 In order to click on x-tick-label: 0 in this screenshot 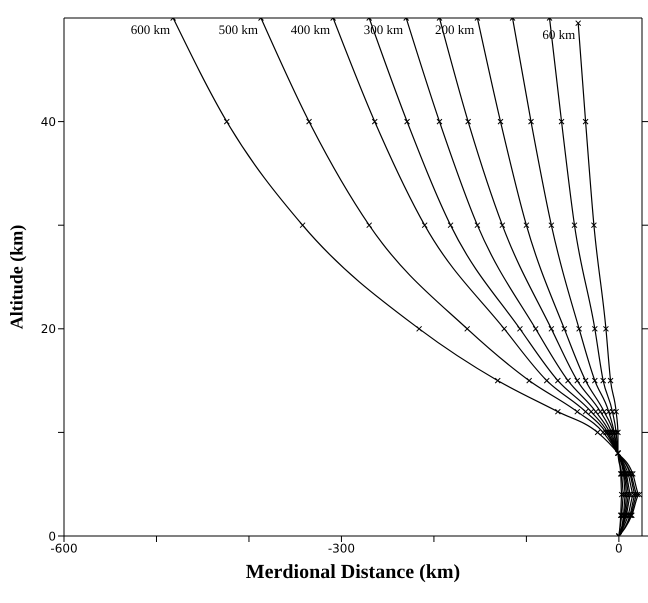, I will do `click(619, 549)`.